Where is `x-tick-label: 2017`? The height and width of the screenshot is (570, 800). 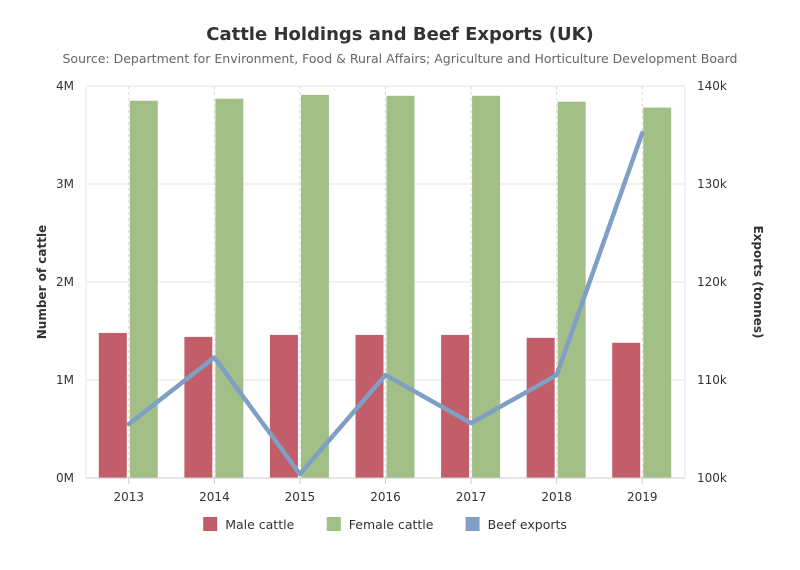
x-tick-label: 2017 is located at coordinates (471, 497).